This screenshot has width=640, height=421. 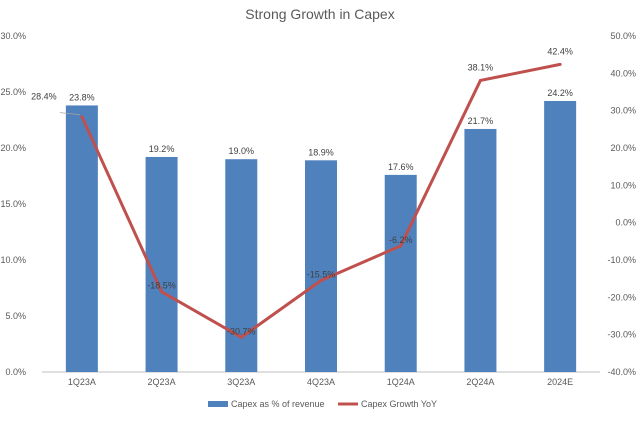 What do you see at coordinates (480, 382) in the screenshot?
I see `x-tick-label: 2Q24A` at bounding box center [480, 382].